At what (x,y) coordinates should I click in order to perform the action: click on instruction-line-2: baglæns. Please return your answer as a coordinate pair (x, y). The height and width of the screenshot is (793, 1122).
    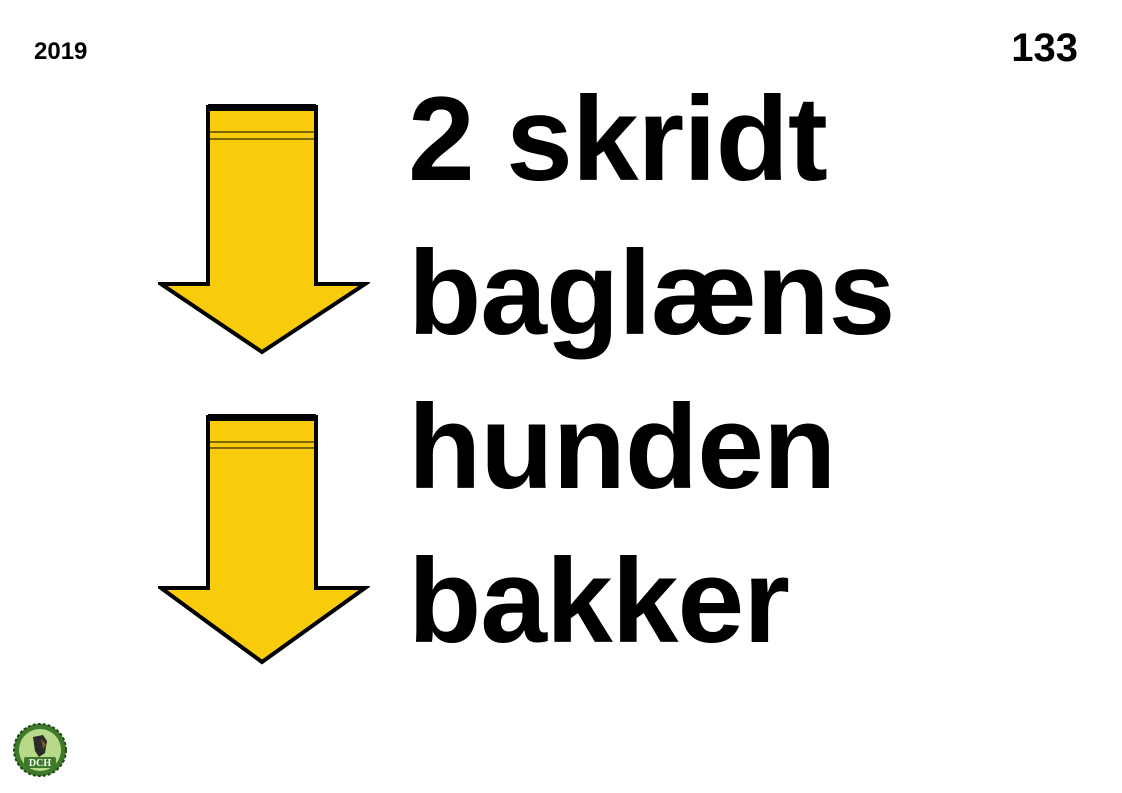
    Looking at the image, I should click on (651, 293).